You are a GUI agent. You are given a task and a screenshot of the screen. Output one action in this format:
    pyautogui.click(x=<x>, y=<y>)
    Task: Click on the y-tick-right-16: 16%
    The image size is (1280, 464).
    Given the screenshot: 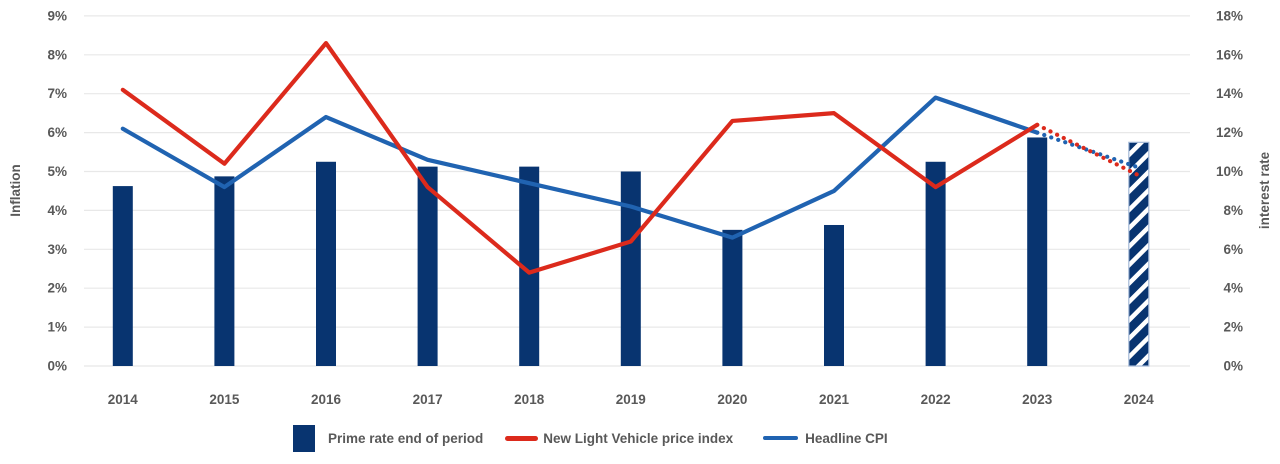 What is the action you would take?
    pyautogui.click(x=1229, y=54)
    